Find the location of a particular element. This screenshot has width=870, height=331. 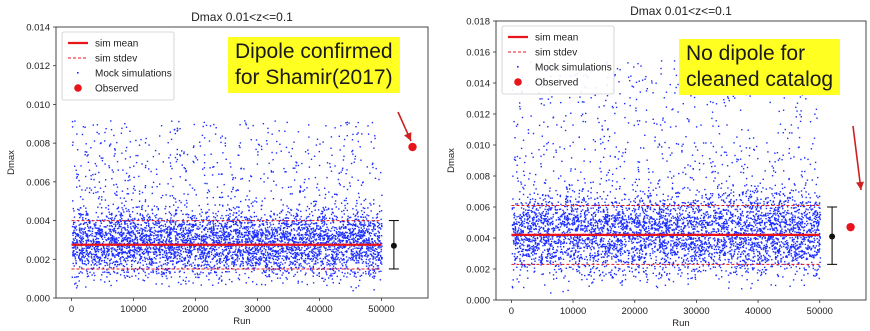

chart-title: Dmax 0.01<z<=0.1 is located at coordinates (242, 17).